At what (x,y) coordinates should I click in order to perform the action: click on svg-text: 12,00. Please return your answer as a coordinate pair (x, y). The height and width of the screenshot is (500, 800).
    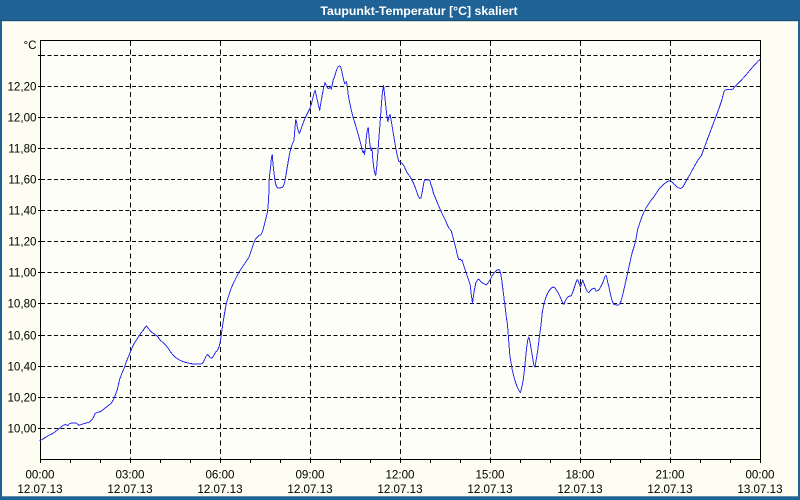
    Looking at the image, I should click on (21, 117).